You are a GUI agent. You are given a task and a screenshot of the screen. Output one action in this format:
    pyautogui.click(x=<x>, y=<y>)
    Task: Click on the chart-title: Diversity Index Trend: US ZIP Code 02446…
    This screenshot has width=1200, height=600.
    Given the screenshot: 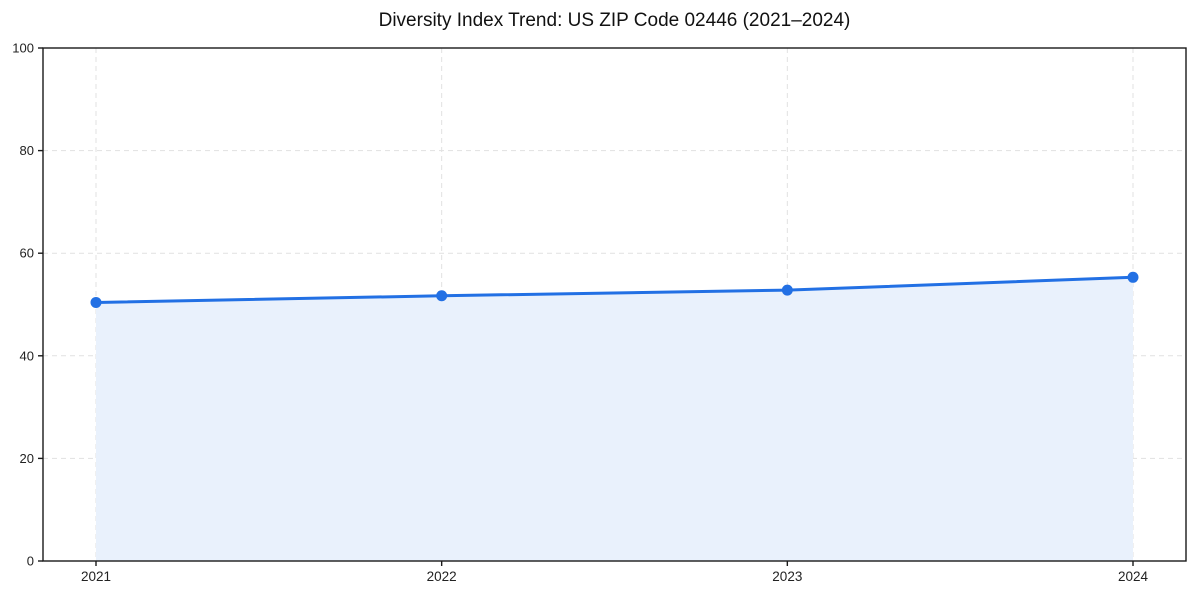 What is the action you would take?
    pyautogui.click(x=614, y=20)
    